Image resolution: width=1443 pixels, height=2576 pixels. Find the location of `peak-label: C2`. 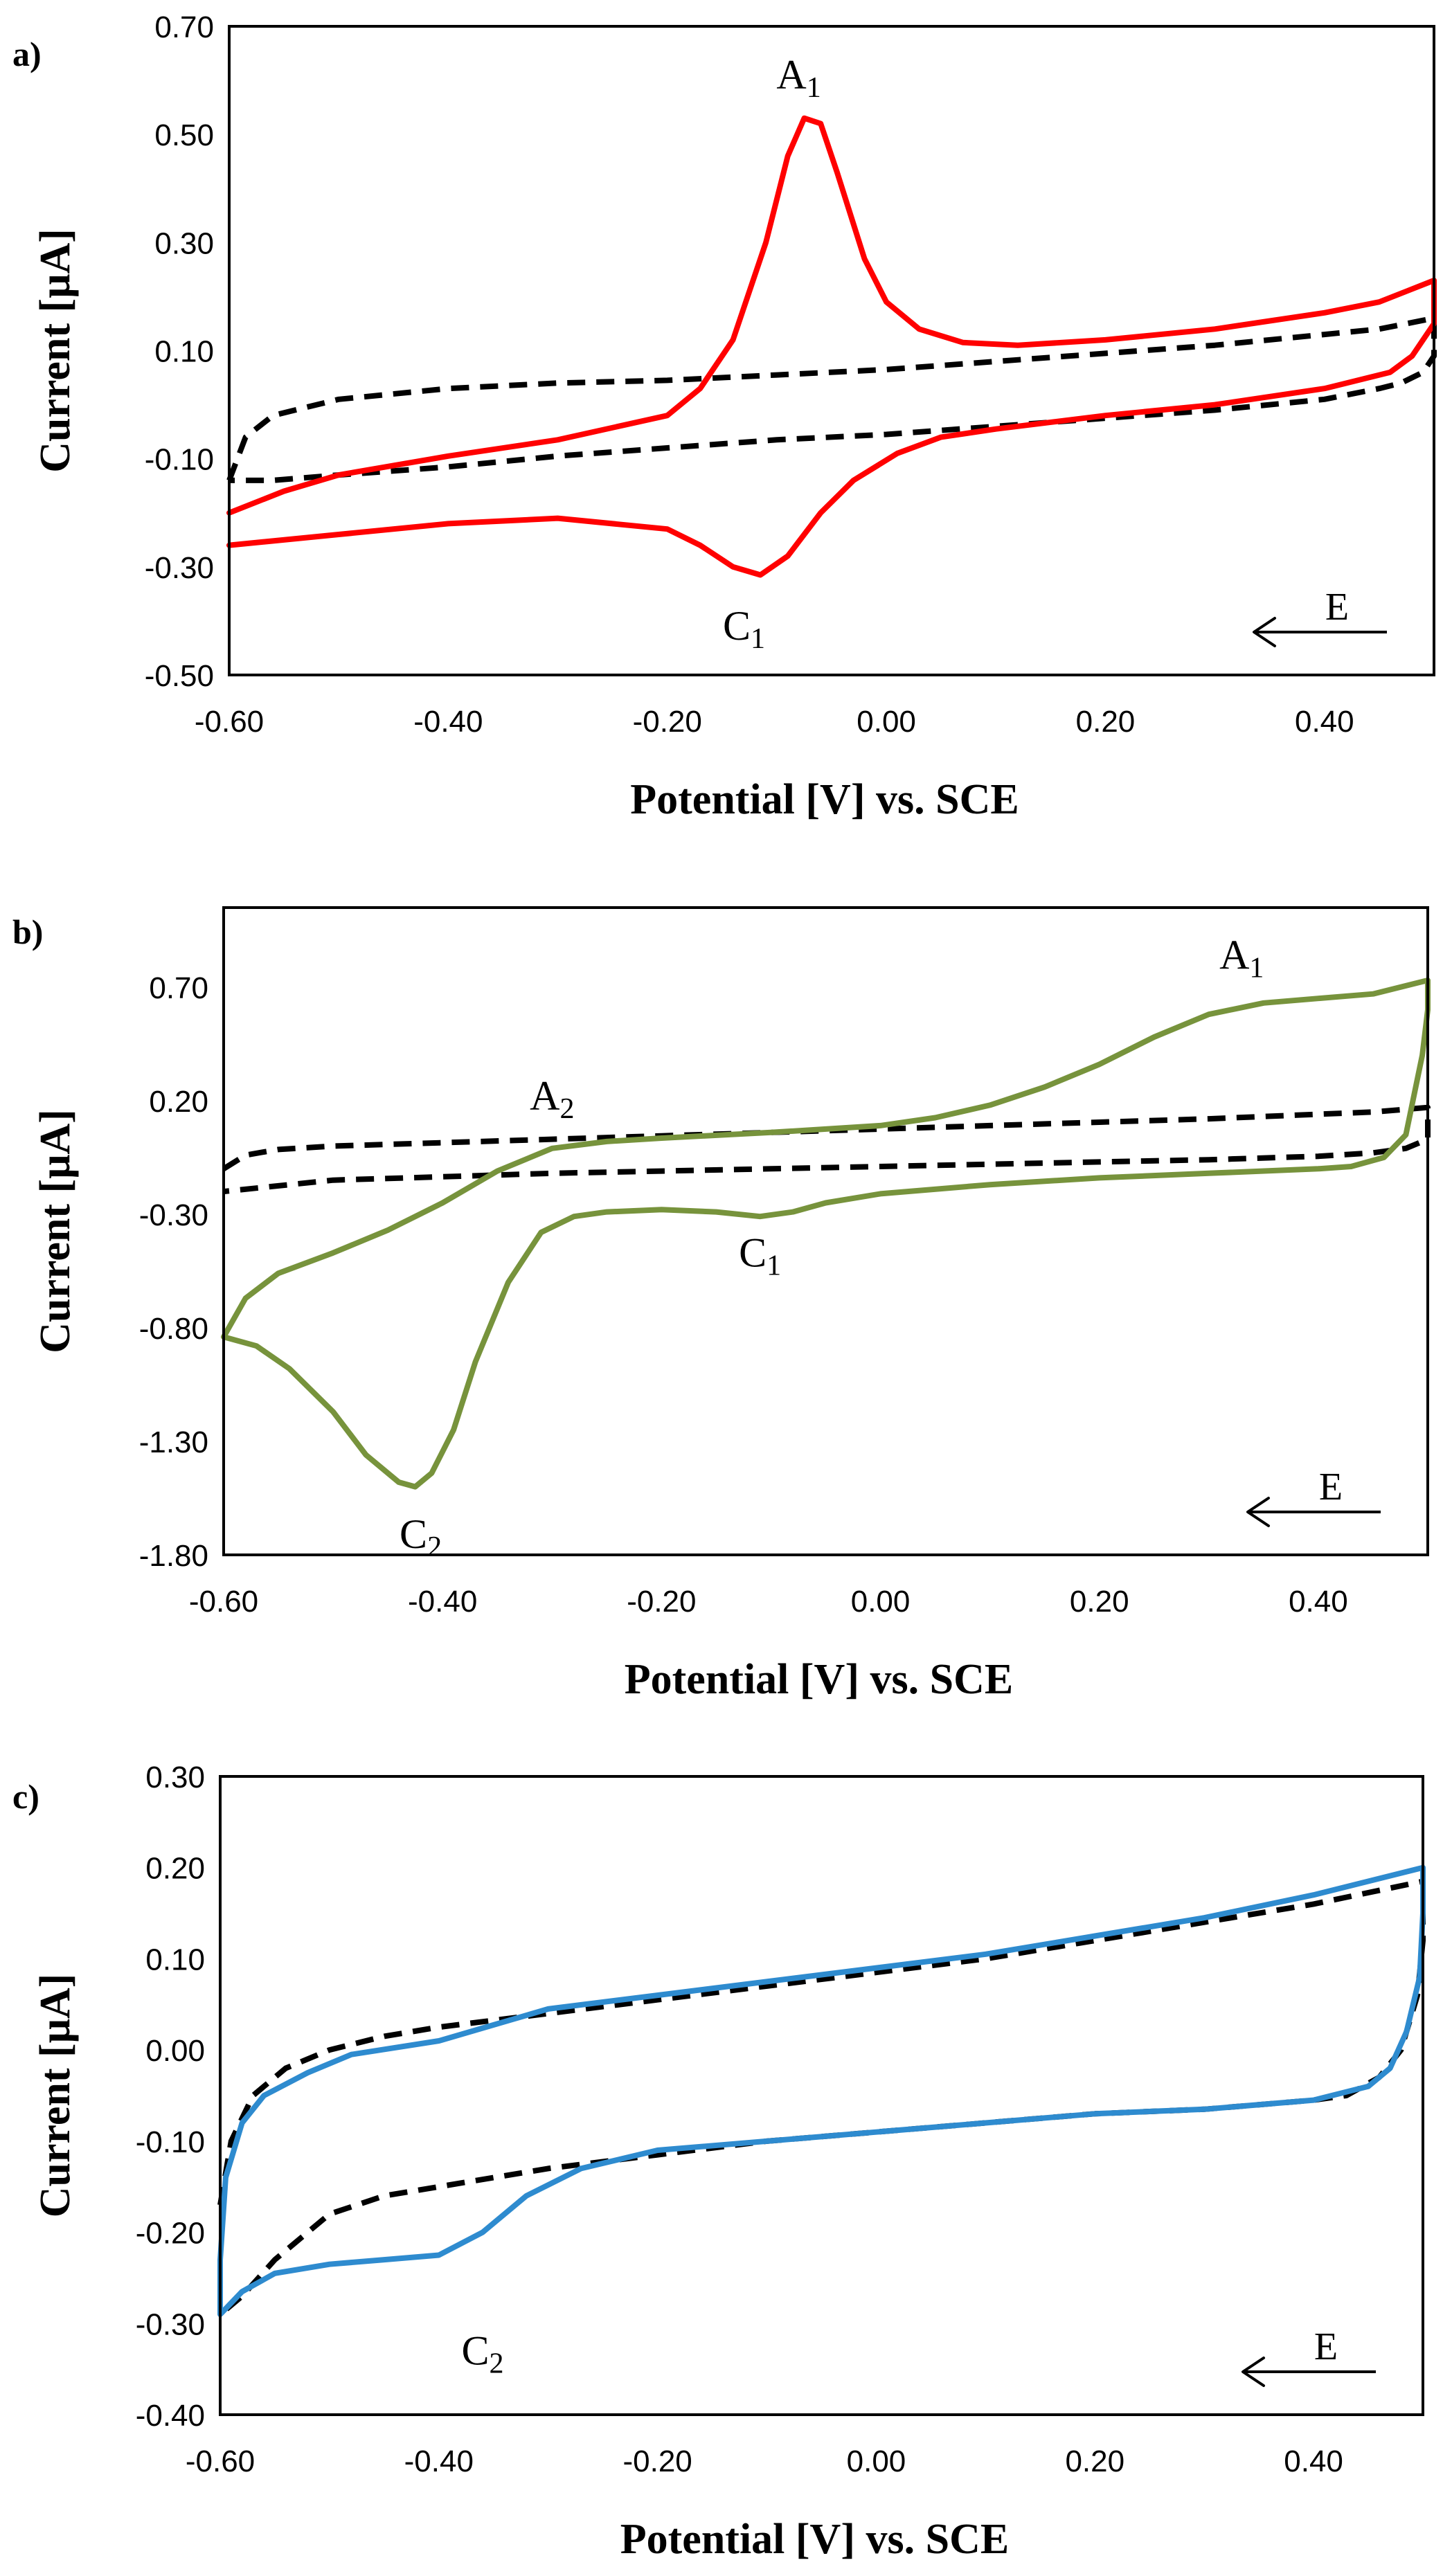

peak-label: C2 is located at coordinates (482, 2354).